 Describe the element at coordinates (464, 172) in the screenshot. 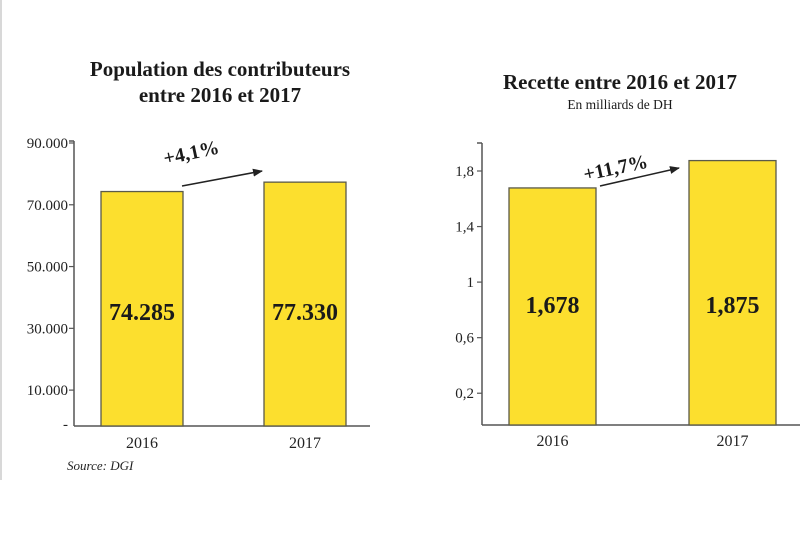

I see `y-tick-label: 1,8` at that location.